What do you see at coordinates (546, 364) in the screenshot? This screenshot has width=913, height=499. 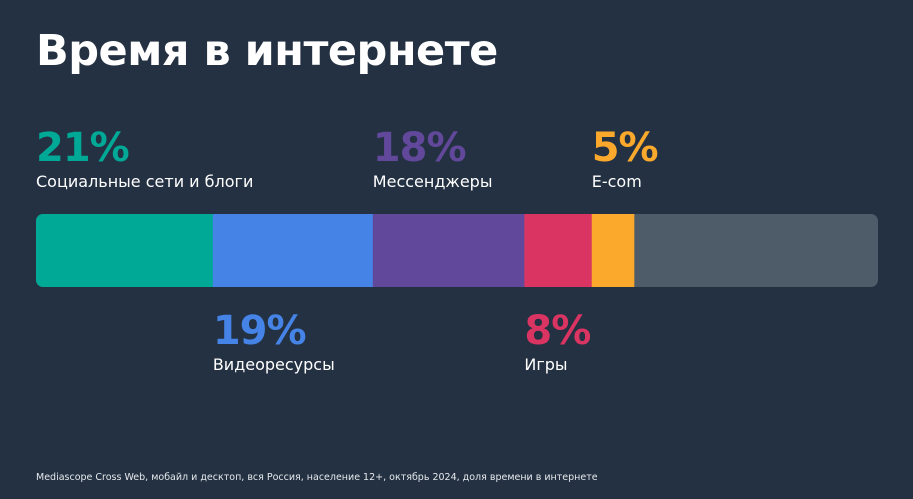 I see `segment-name: Игры` at bounding box center [546, 364].